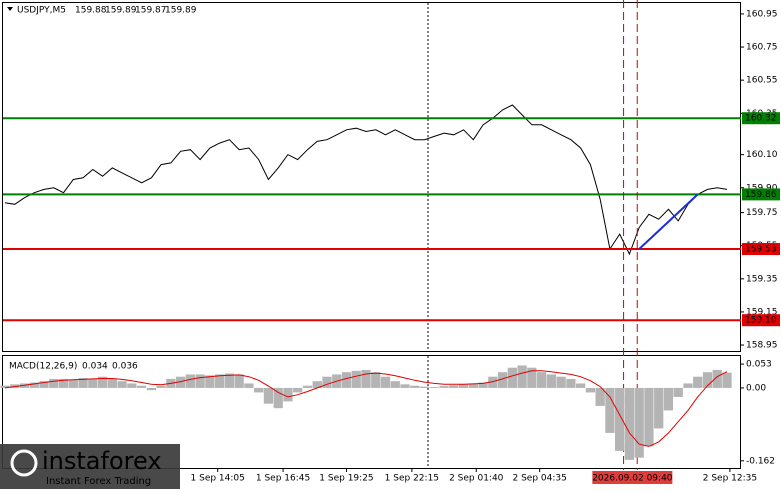 This screenshot has height=493, width=781. I want to click on macd-title: MACD(12,26,9), so click(43, 367).